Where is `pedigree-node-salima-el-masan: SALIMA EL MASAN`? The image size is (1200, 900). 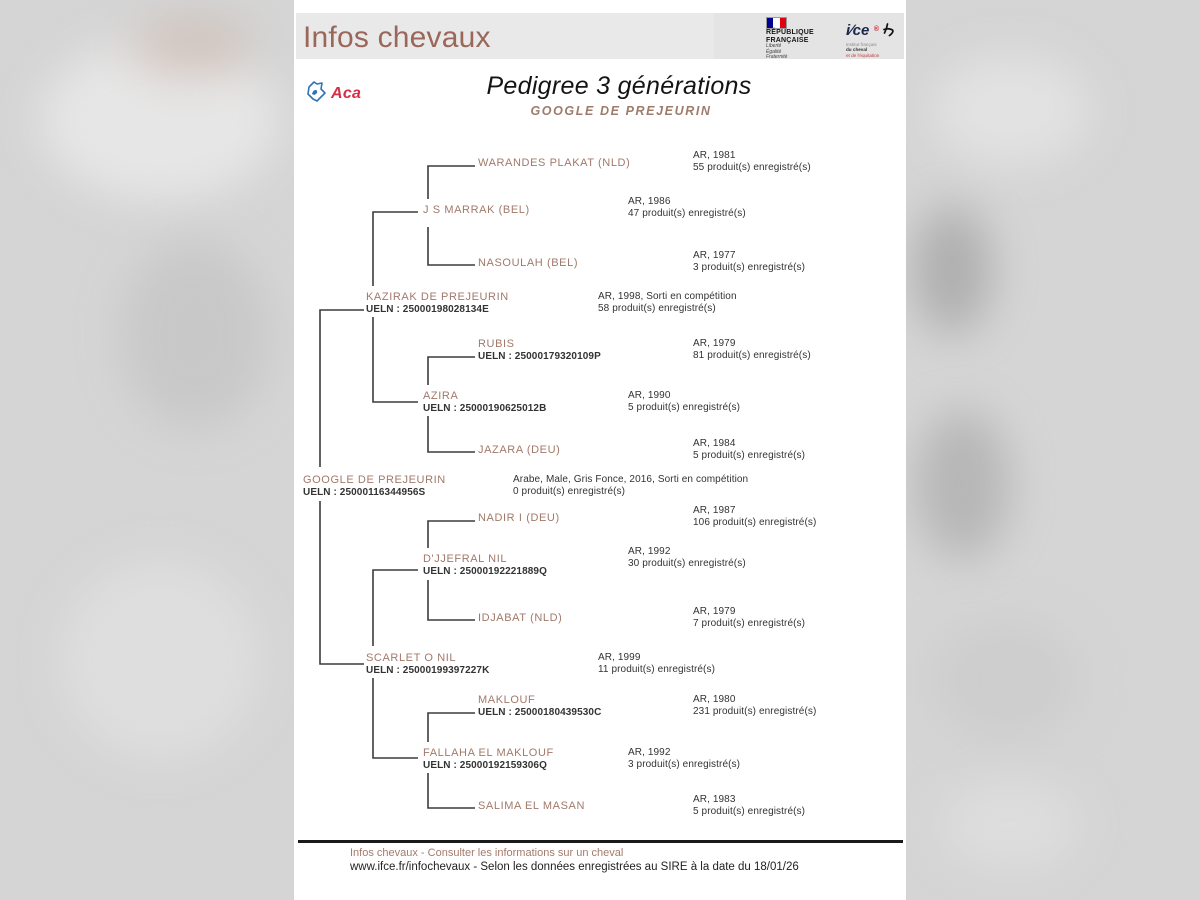 pedigree-node-salima-el-masan: SALIMA EL MASAN is located at coordinates (532, 806).